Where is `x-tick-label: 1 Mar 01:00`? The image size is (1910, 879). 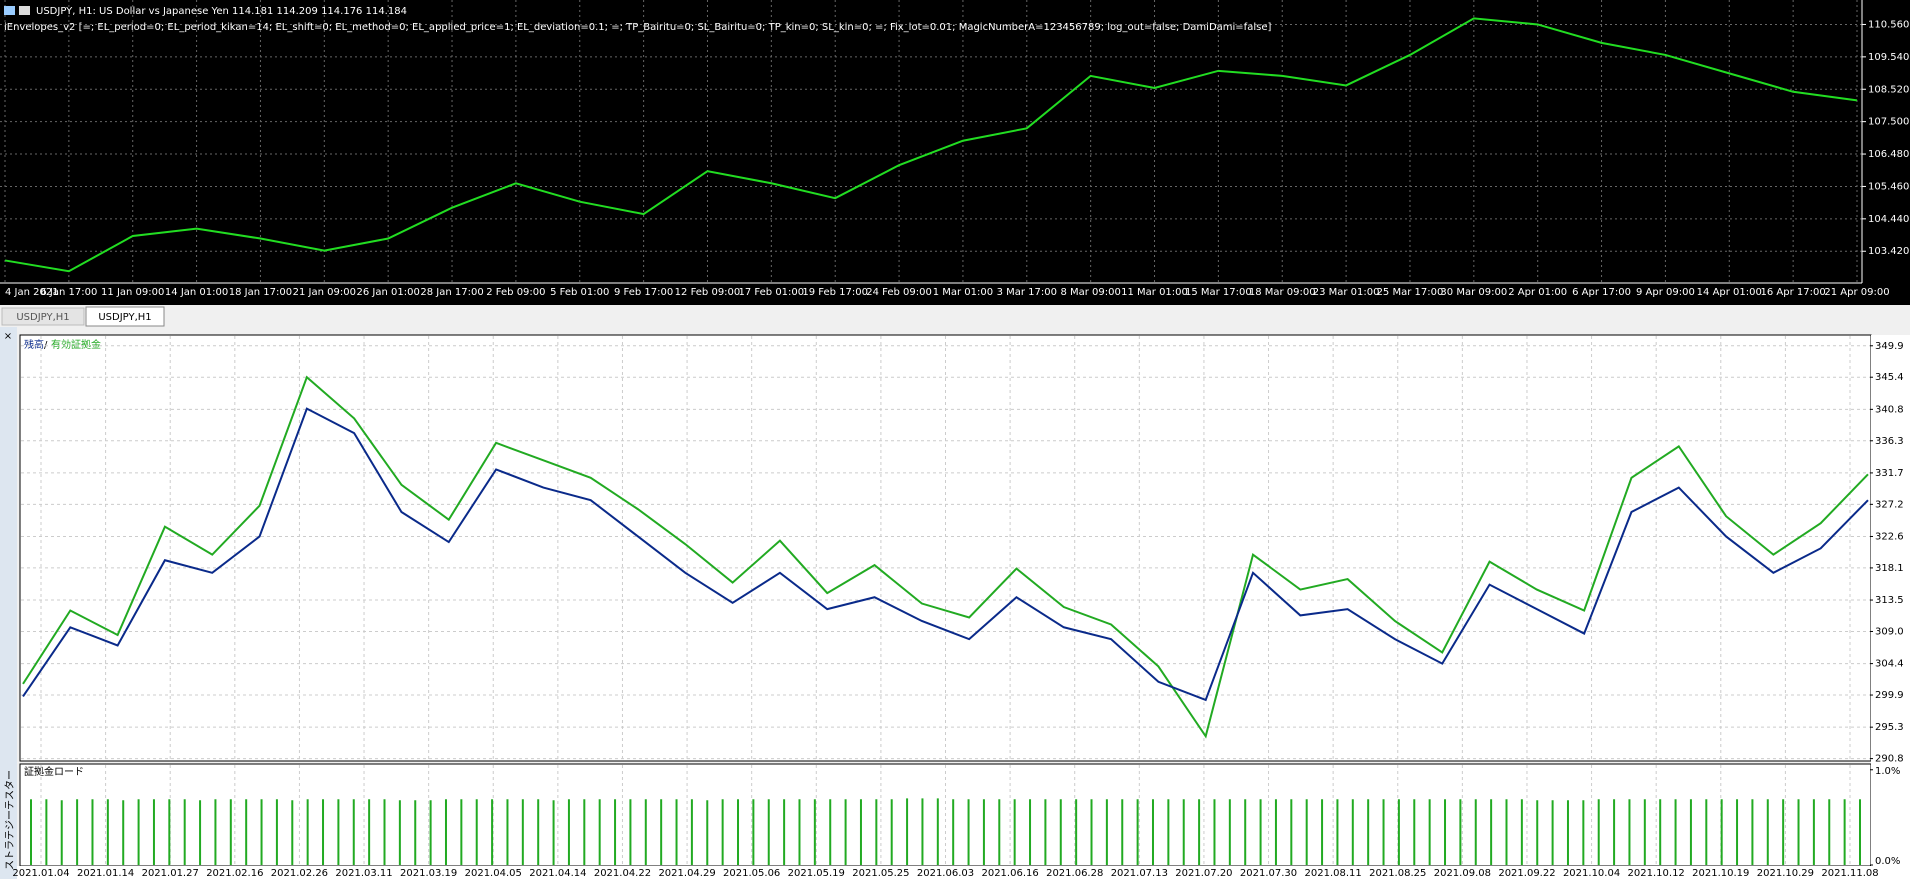 x-tick-label: 1 Mar 01:00 is located at coordinates (963, 292).